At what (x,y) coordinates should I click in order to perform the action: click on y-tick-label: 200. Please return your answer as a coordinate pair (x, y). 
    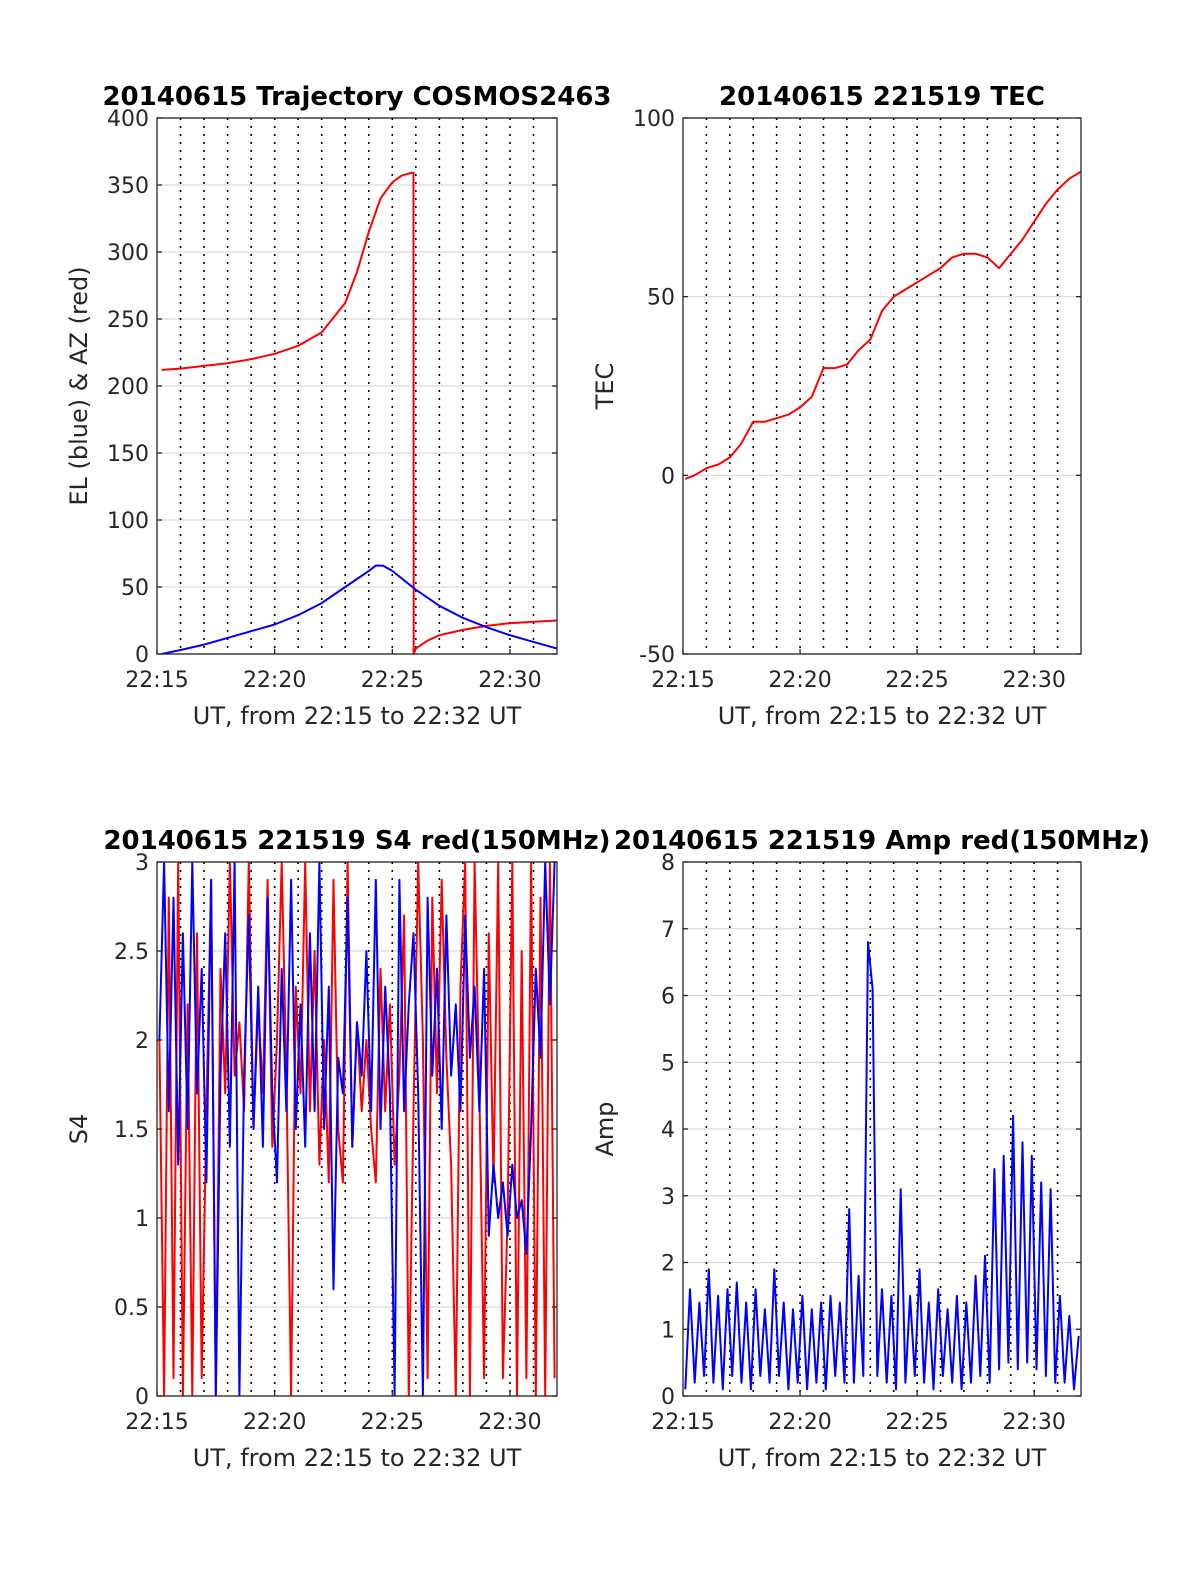
    Looking at the image, I should click on (128, 387).